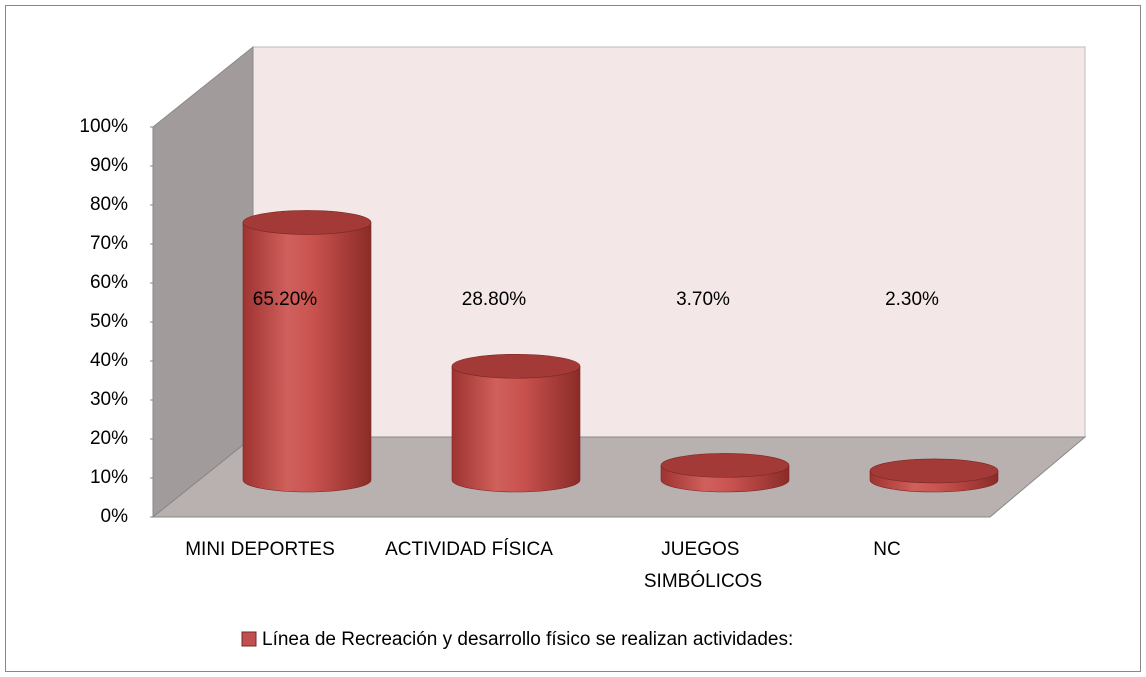  Describe the element at coordinates (109, 360) in the screenshot. I see `y-tick-label: 40%` at that location.